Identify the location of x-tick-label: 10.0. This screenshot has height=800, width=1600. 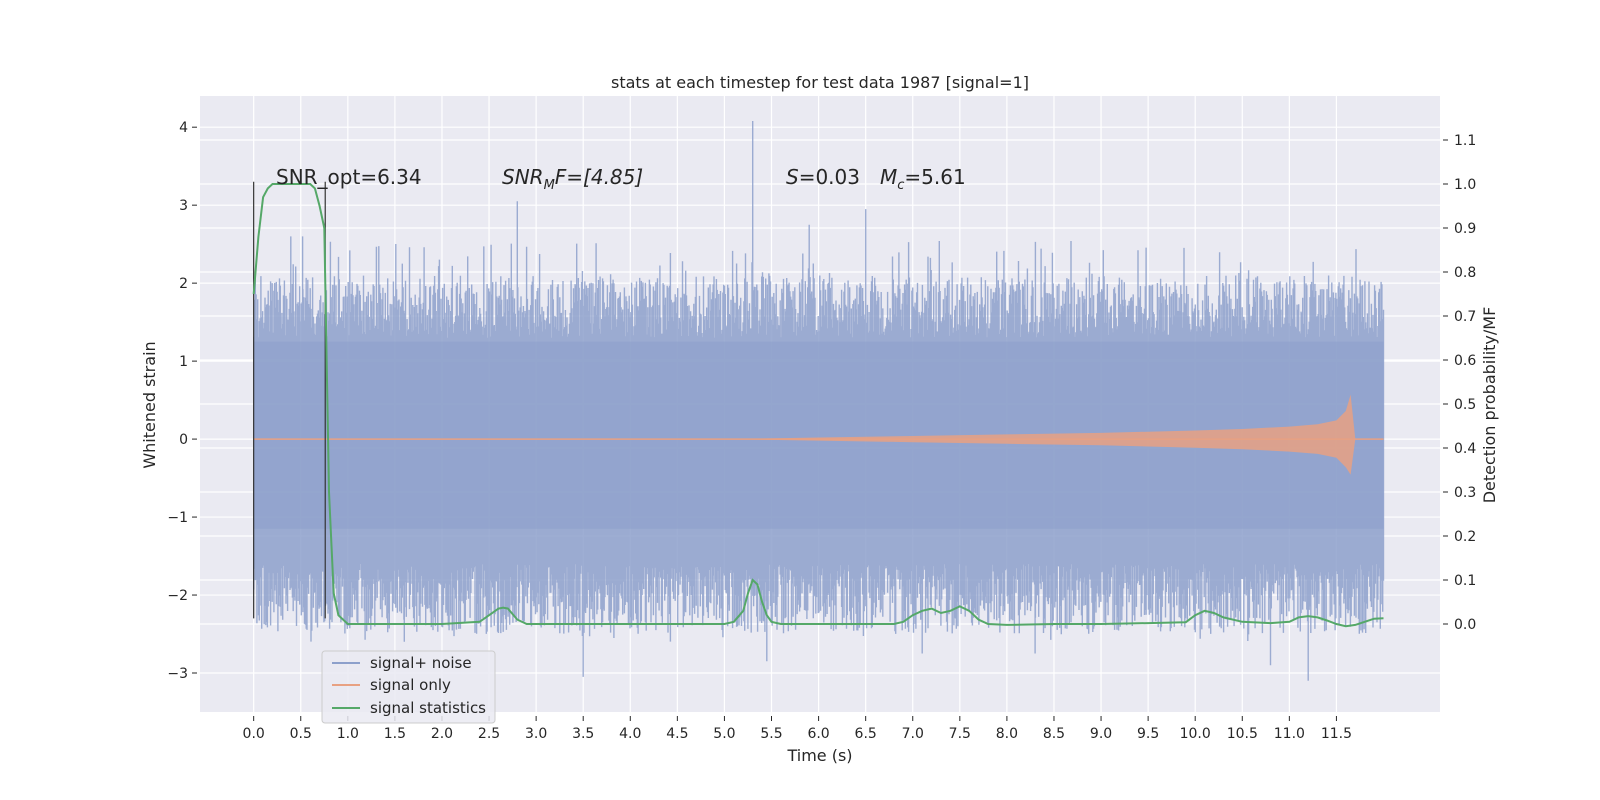
(1195, 734).